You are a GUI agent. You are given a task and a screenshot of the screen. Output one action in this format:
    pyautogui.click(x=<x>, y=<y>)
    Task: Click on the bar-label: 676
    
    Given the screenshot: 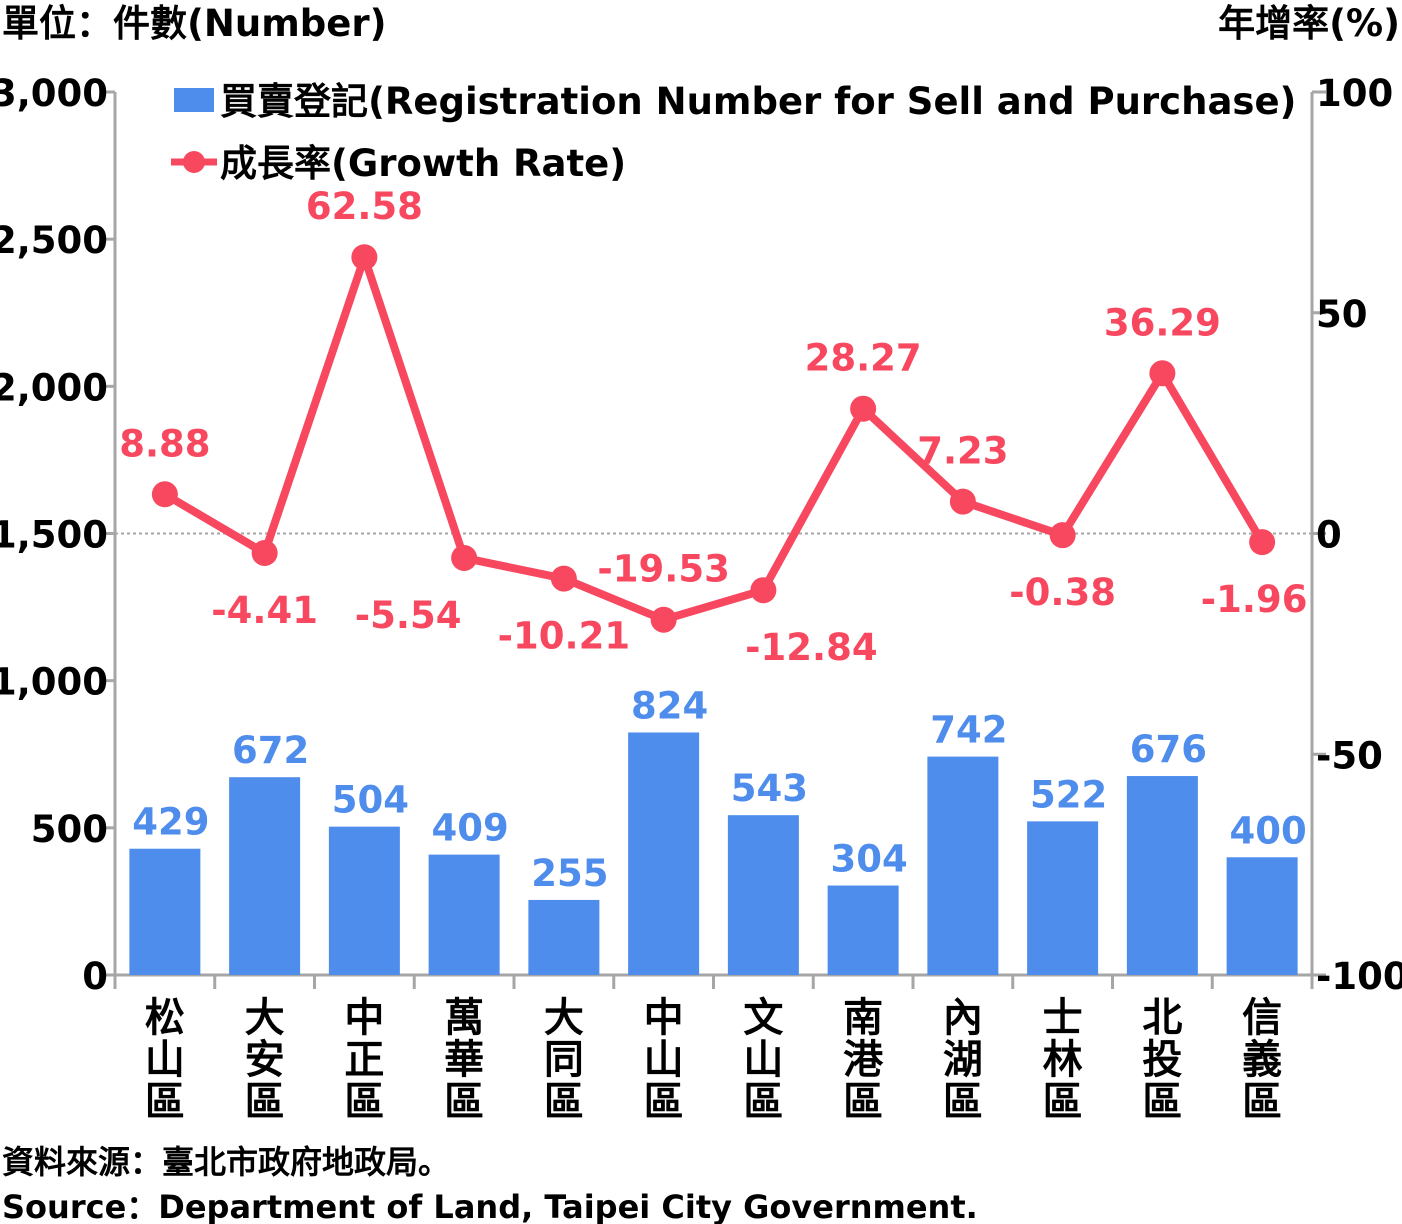 What is the action you would take?
    pyautogui.click(x=1168, y=749)
    